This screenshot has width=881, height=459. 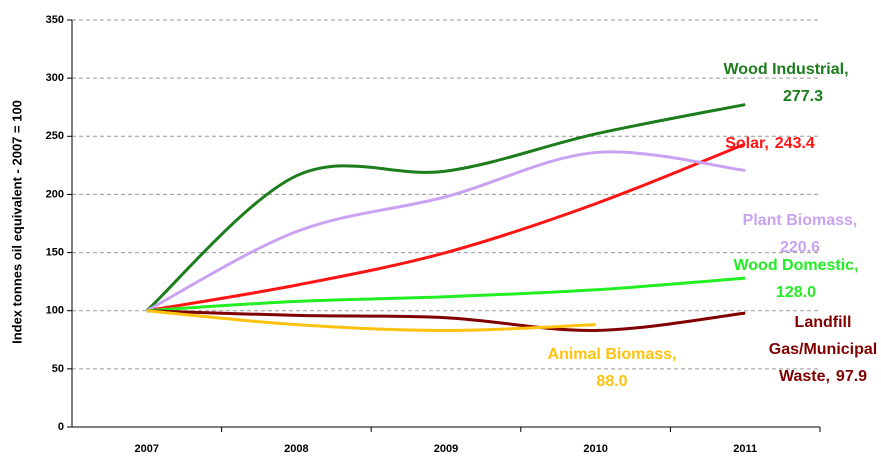 I want to click on series-label: Waste,, so click(x=804, y=376).